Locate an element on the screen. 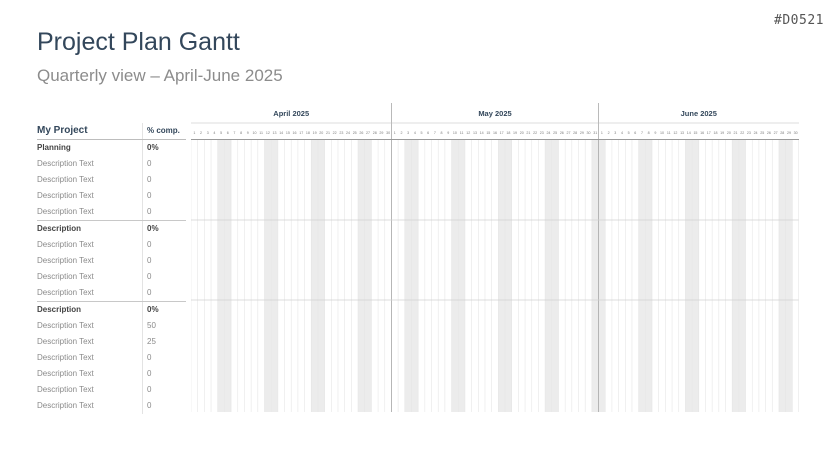 This screenshot has height=470, width=836. day-label: 5 is located at coordinates (221, 133).